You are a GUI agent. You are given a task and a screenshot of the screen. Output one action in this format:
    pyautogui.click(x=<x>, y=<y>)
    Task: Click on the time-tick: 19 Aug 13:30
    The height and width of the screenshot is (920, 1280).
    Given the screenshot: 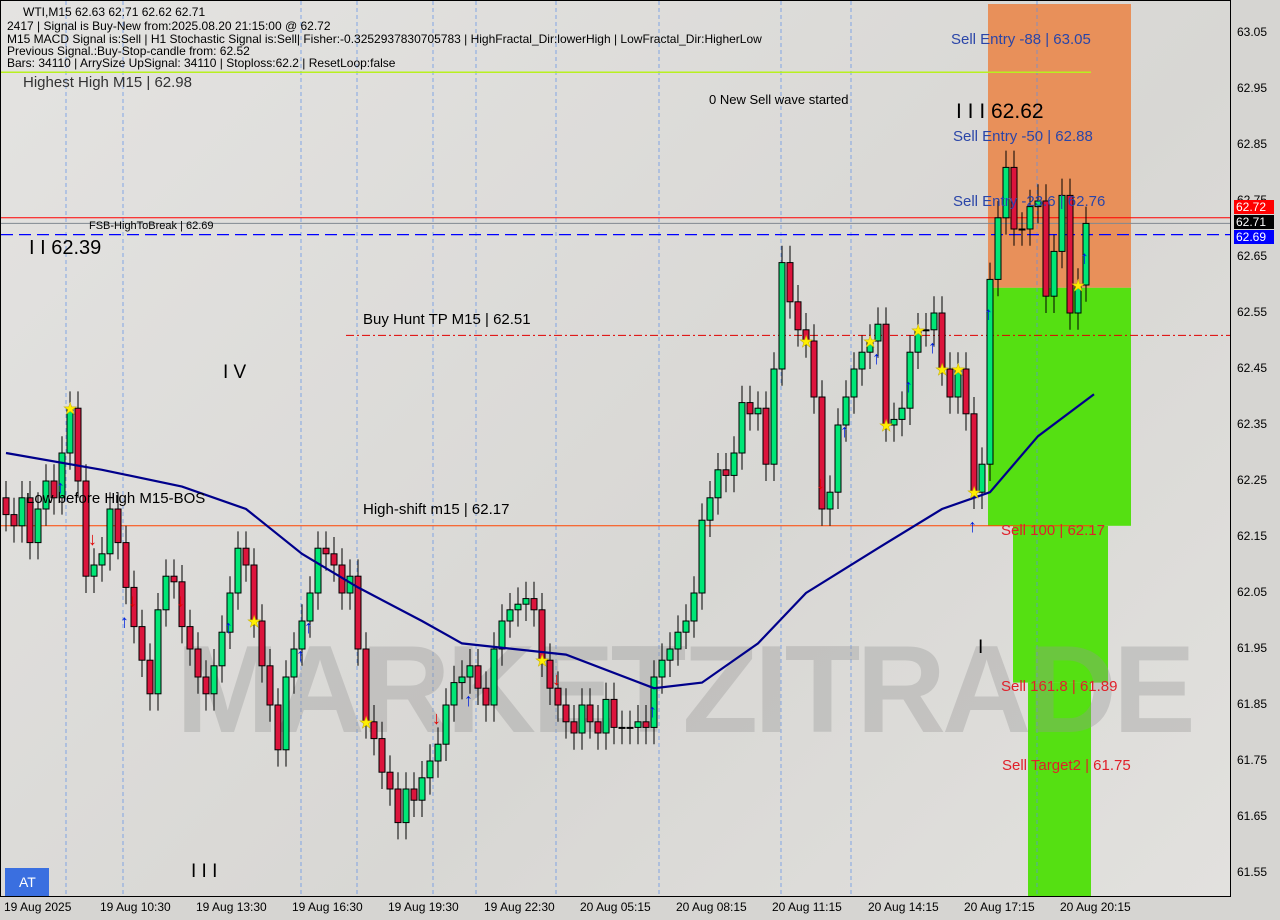 What is the action you would take?
    pyautogui.click(x=231, y=907)
    